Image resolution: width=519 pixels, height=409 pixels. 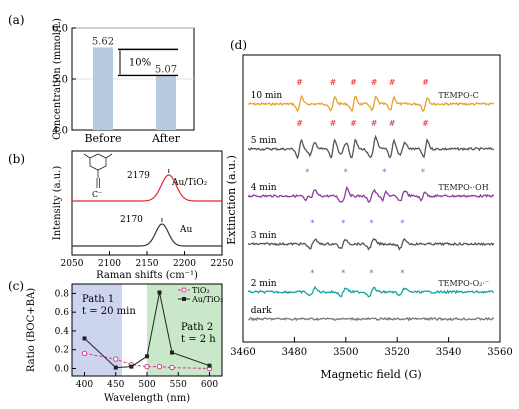 I want to click on panel-c-path2-label: Path 2, so click(x=197, y=327).